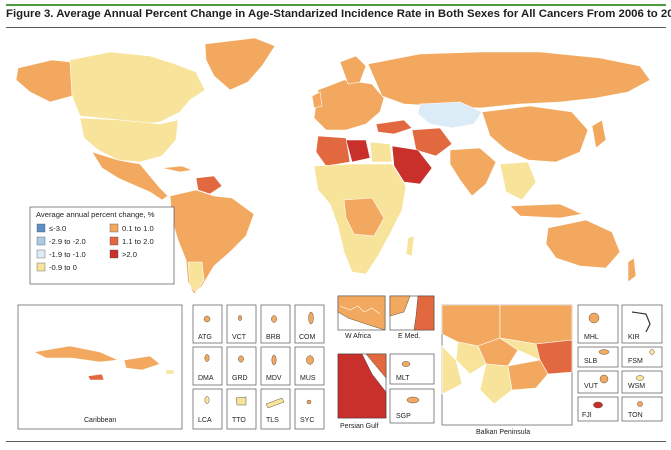 The image size is (671, 450). What do you see at coordinates (412, 369) in the screenshot?
I see `mlt-box` at bounding box center [412, 369].